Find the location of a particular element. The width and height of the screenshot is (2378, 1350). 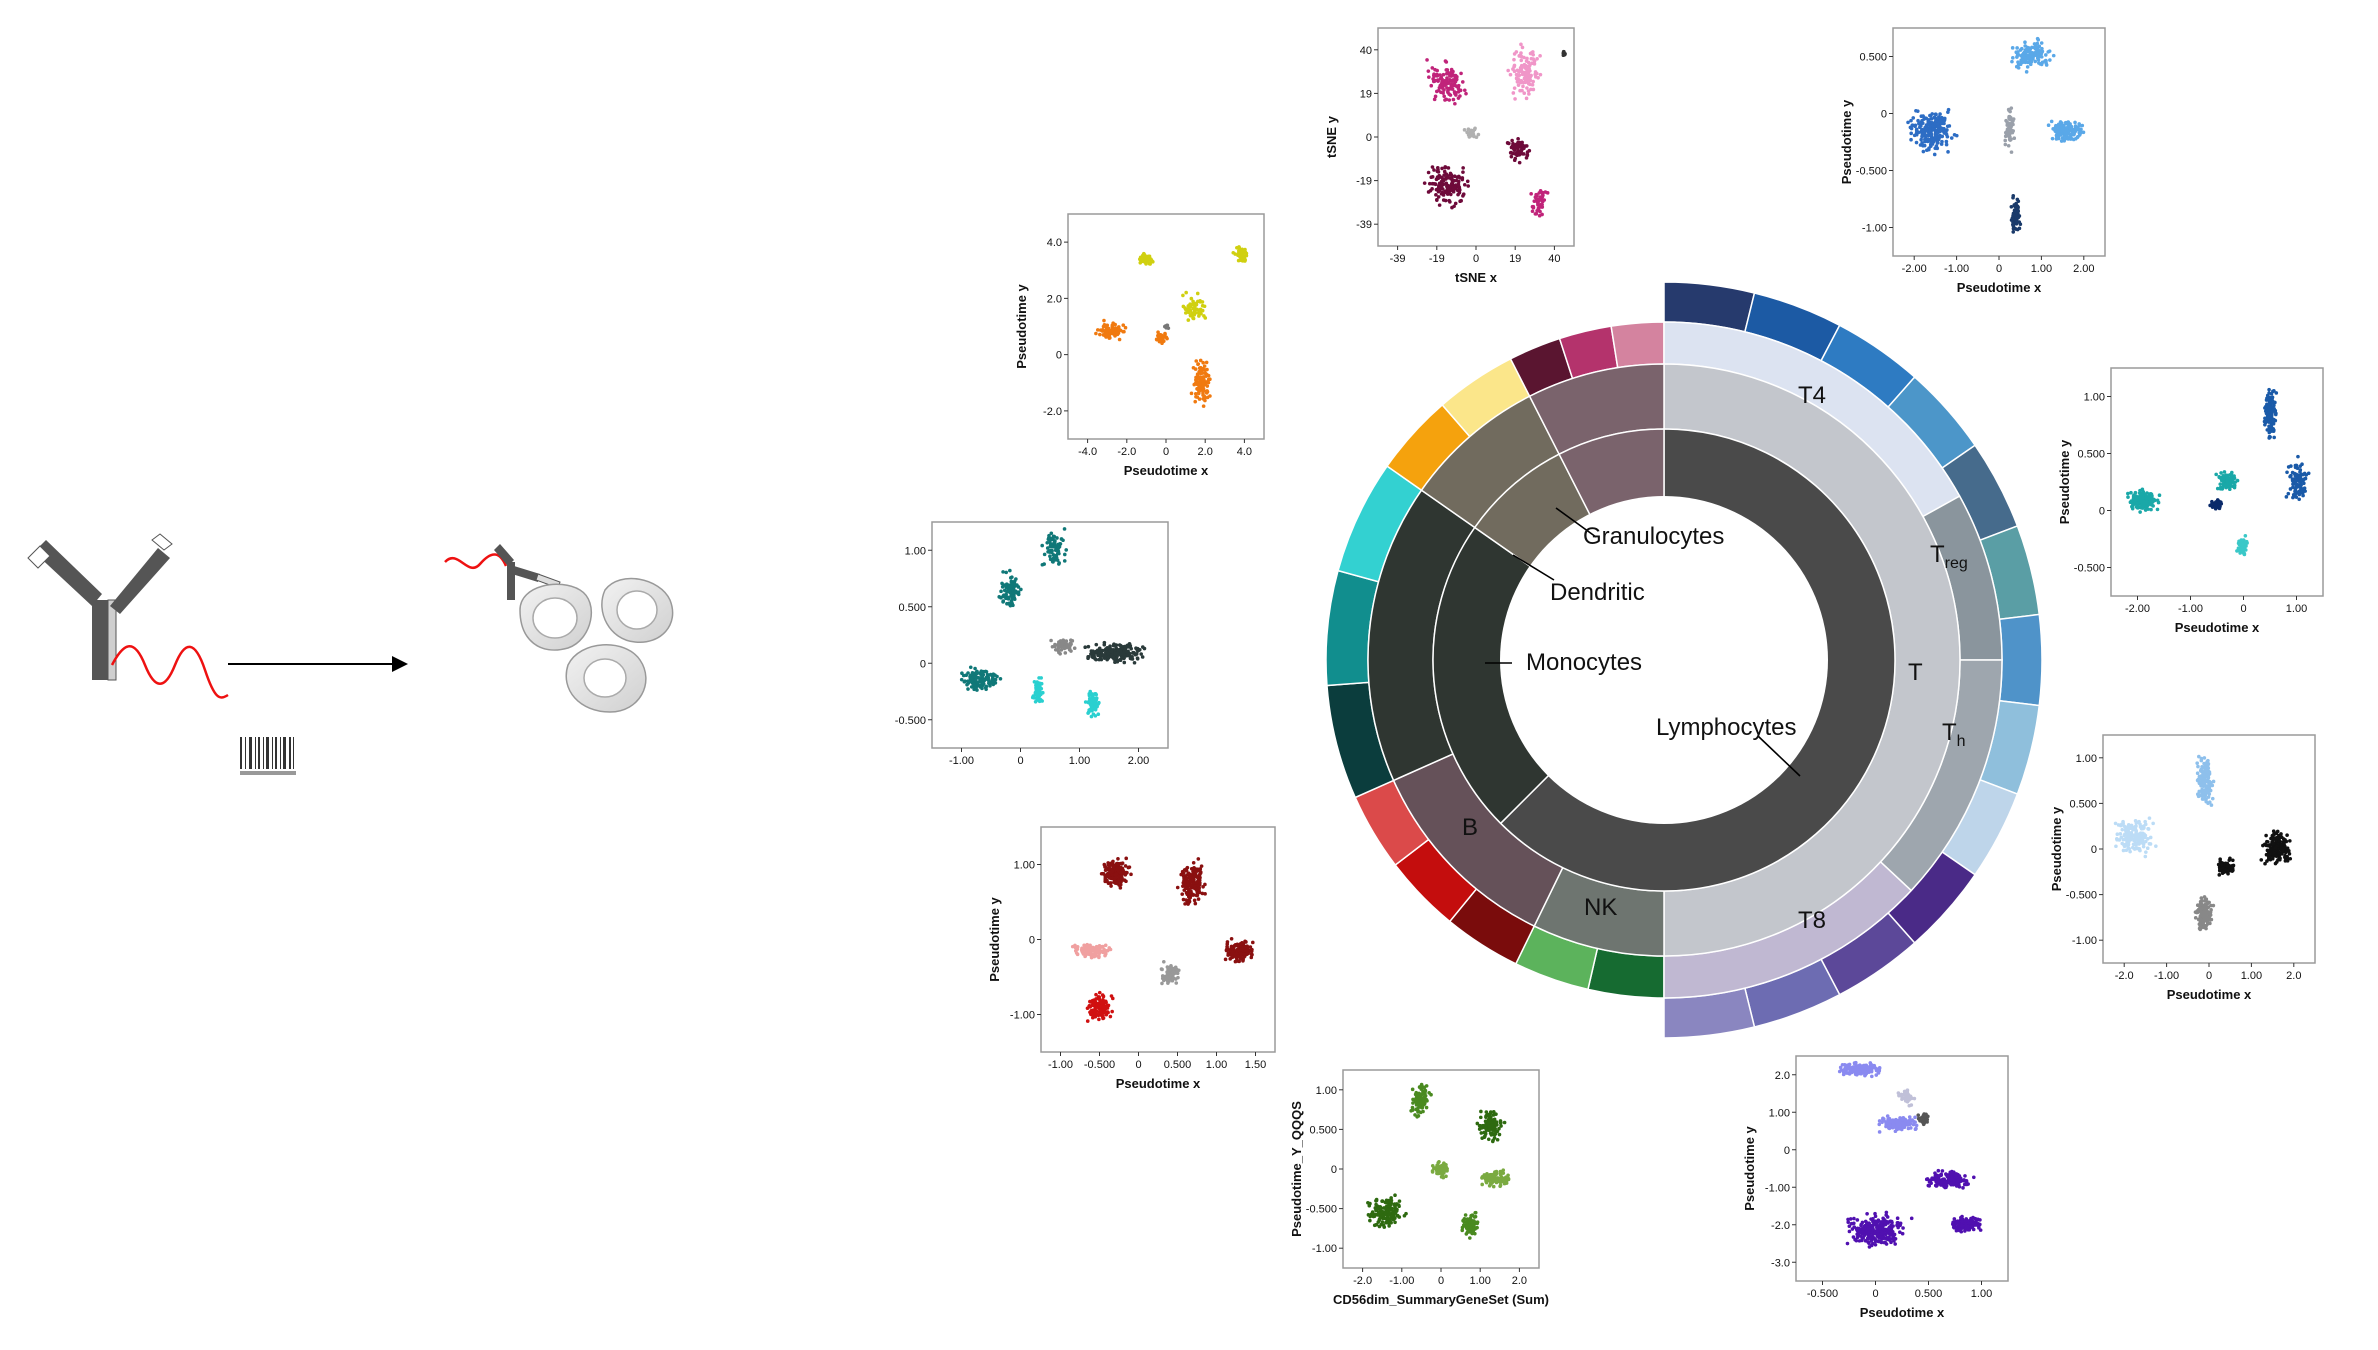

x-axis-label: Pseudotime x is located at coordinates (1158, 1083).